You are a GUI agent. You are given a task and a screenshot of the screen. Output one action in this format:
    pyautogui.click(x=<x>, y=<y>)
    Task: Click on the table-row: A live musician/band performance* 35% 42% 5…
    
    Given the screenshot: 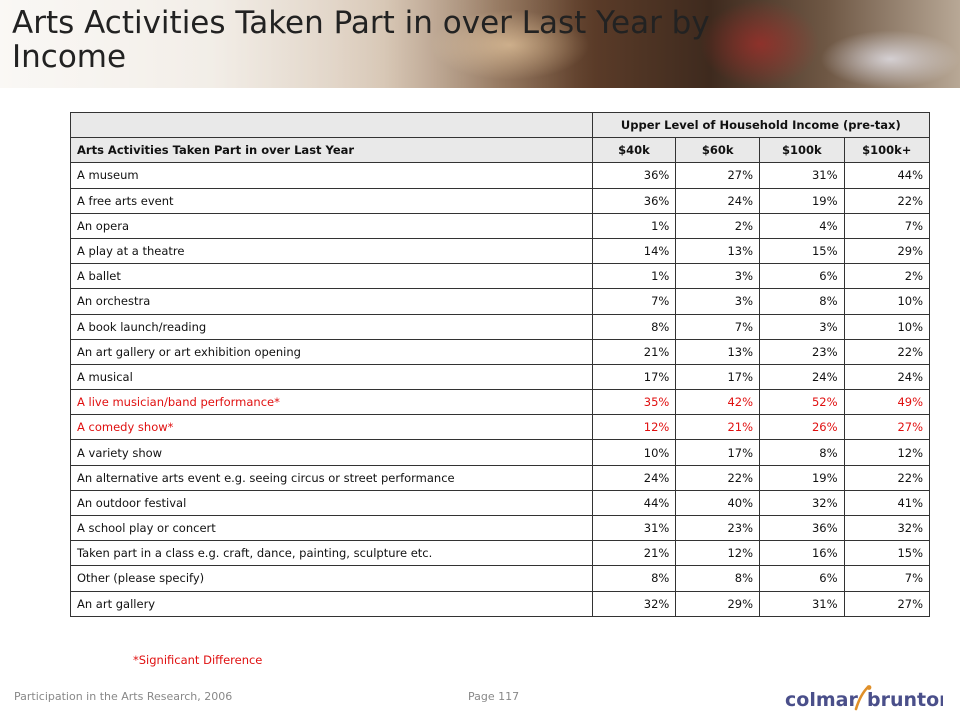 What is the action you would take?
    pyautogui.click(x=500, y=402)
    